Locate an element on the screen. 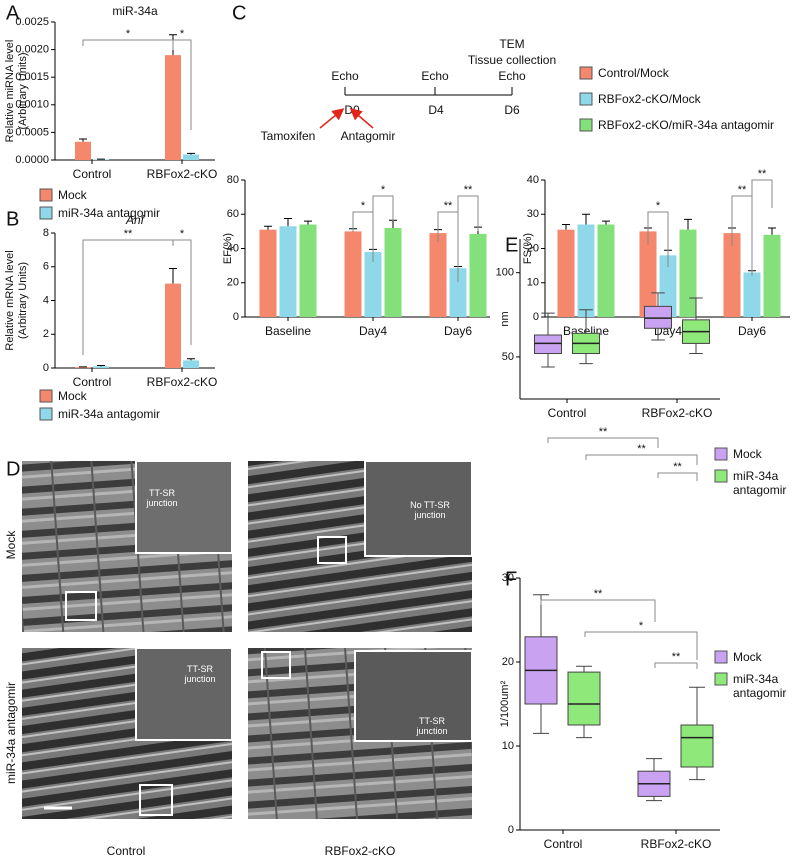  timeline-day: D6 is located at coordinates (512, 110).